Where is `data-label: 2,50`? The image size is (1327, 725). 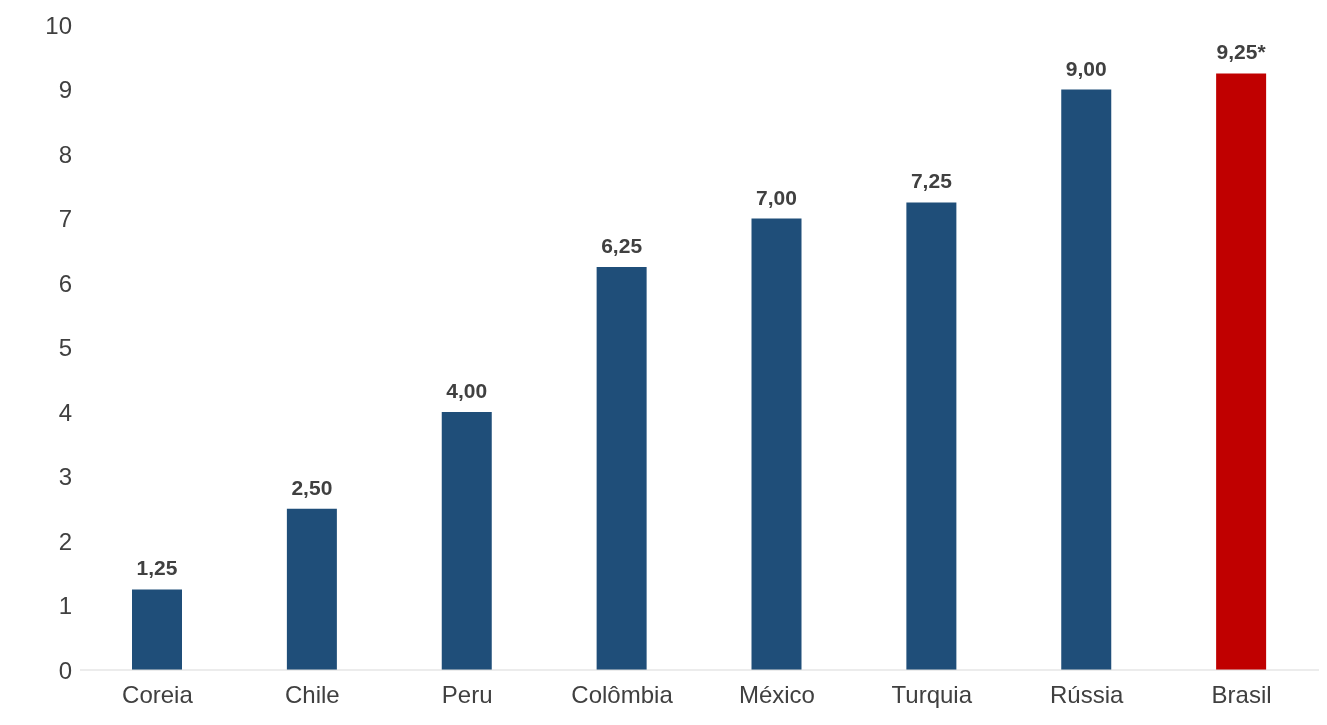 data-label: 2,50 is located at coordinates (312, 487).